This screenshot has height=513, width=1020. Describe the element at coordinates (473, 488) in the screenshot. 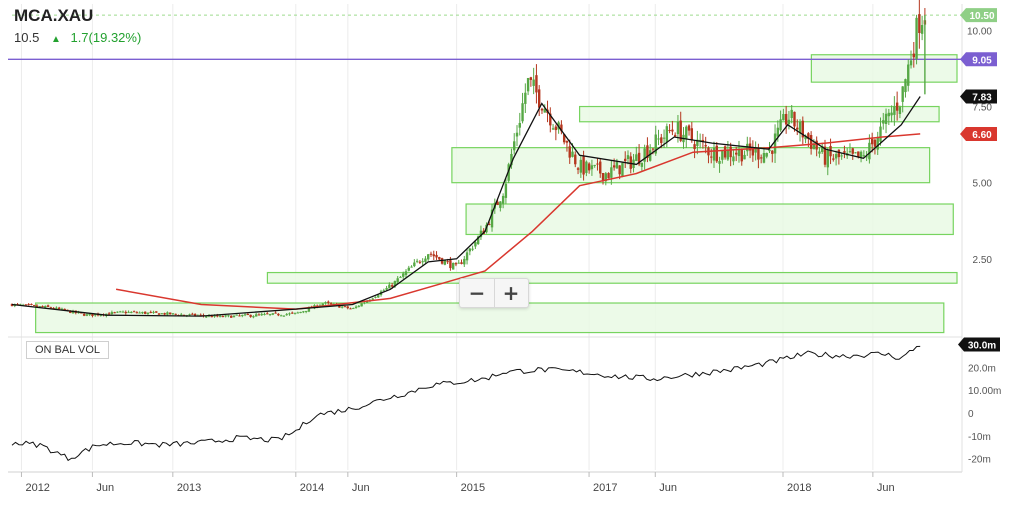

I see `x-tick-label: 2015` at that location.